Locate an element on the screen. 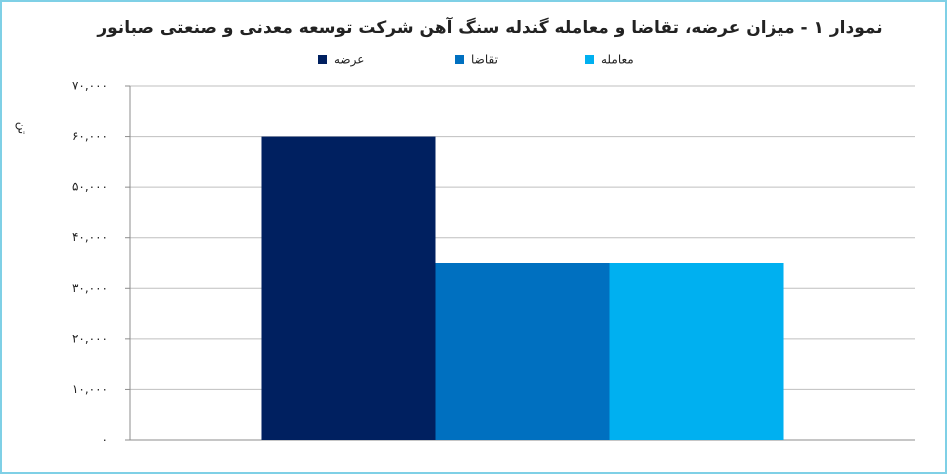  y-tick-label: ۳۰,۰۰۰ is located at coordinates (90, 288).